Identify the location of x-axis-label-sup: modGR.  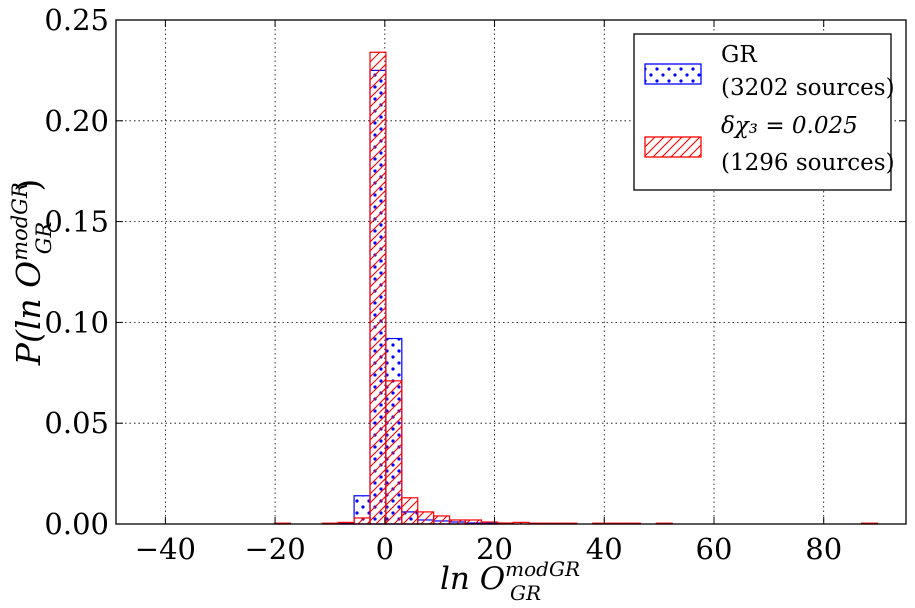
(542, 569).